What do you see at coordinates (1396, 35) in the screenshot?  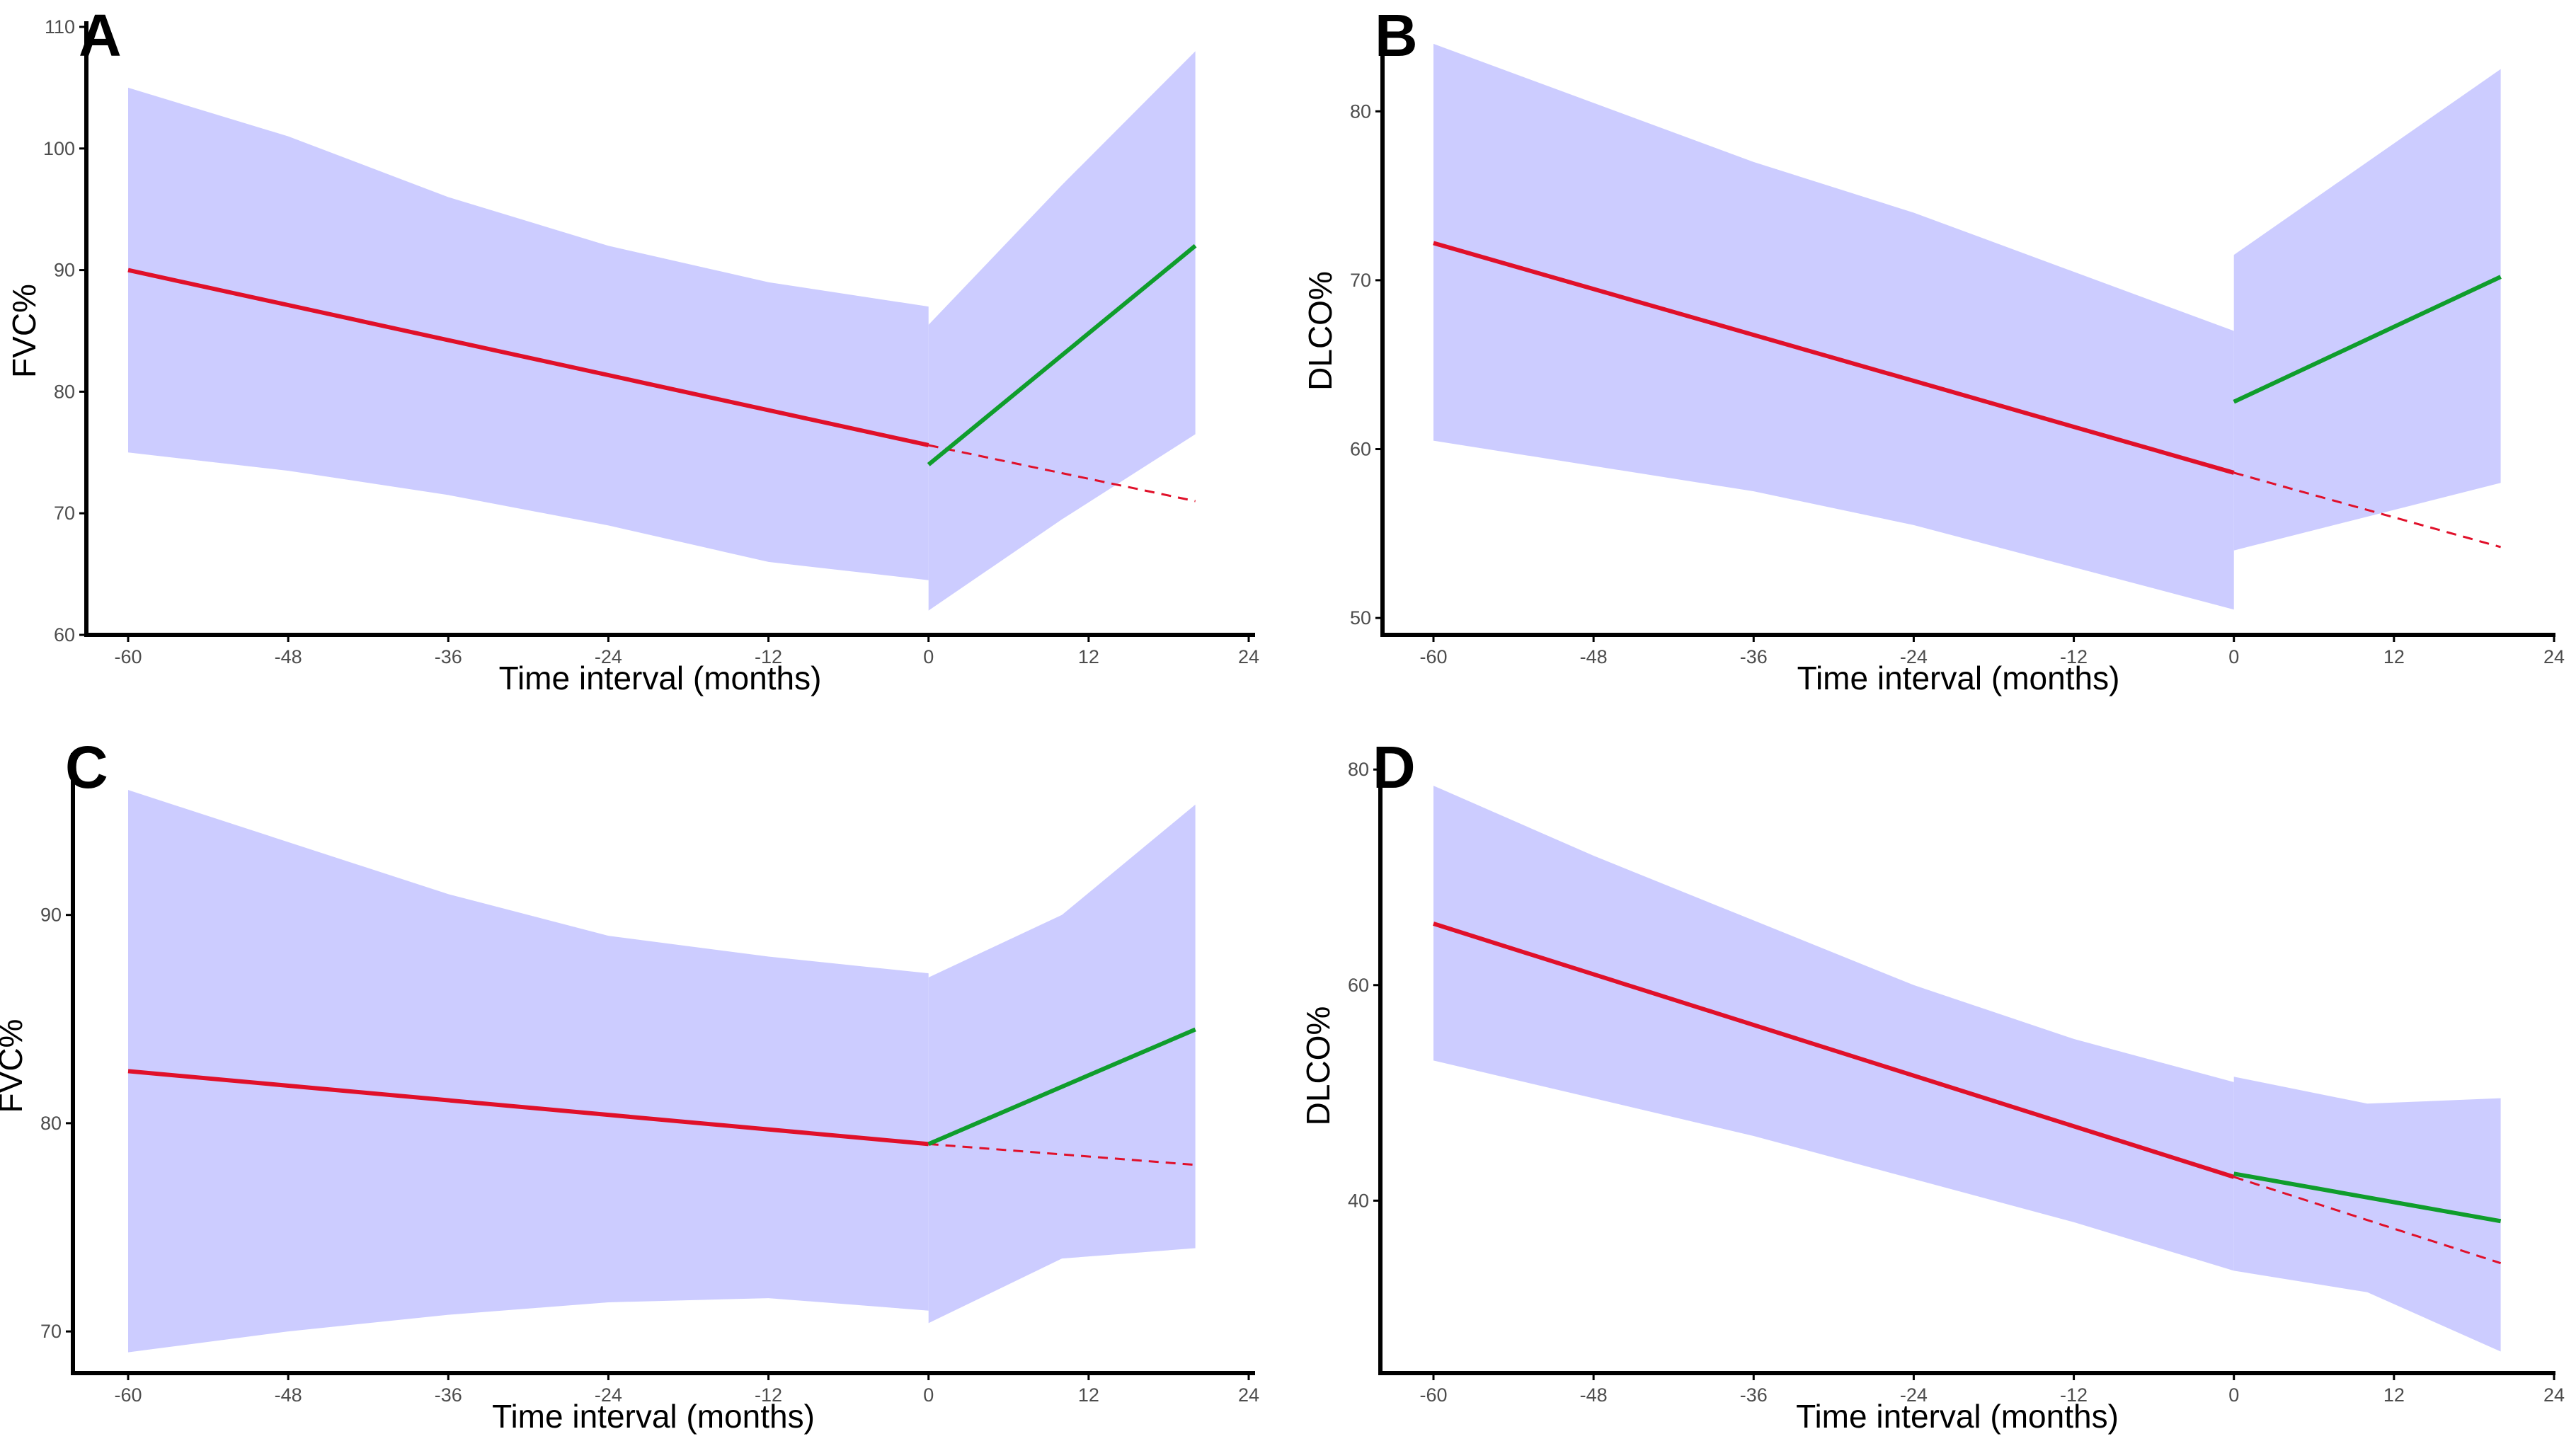 I see `panel-b-letter: B` at bounding box center [1396, 35].